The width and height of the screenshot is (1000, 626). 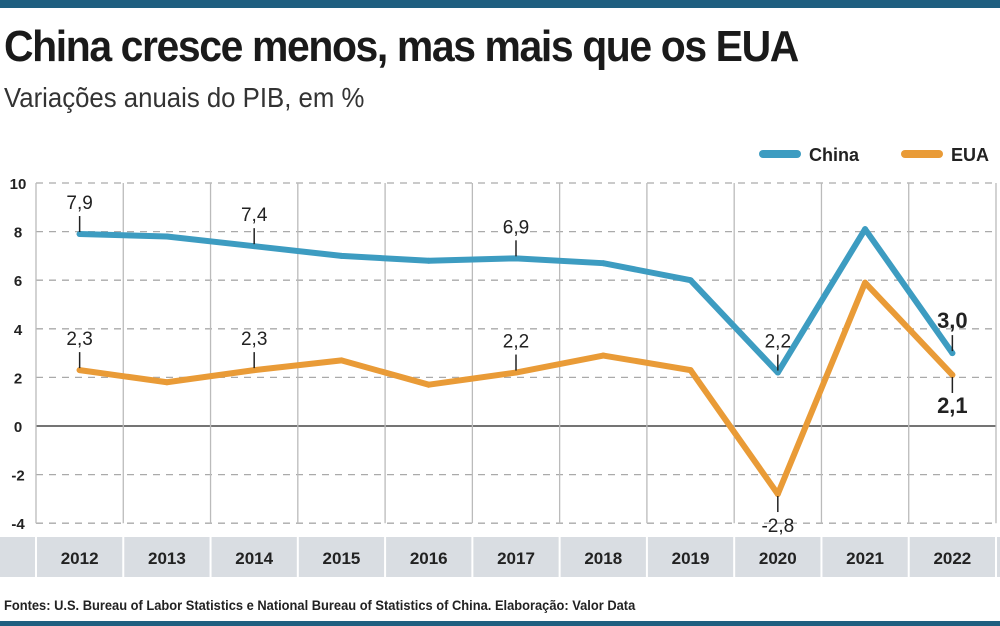 What do you see at coordinates (80, 558) in the screenshot?
I see `x-tick-label: 2012` at bounding box center [80, 558].